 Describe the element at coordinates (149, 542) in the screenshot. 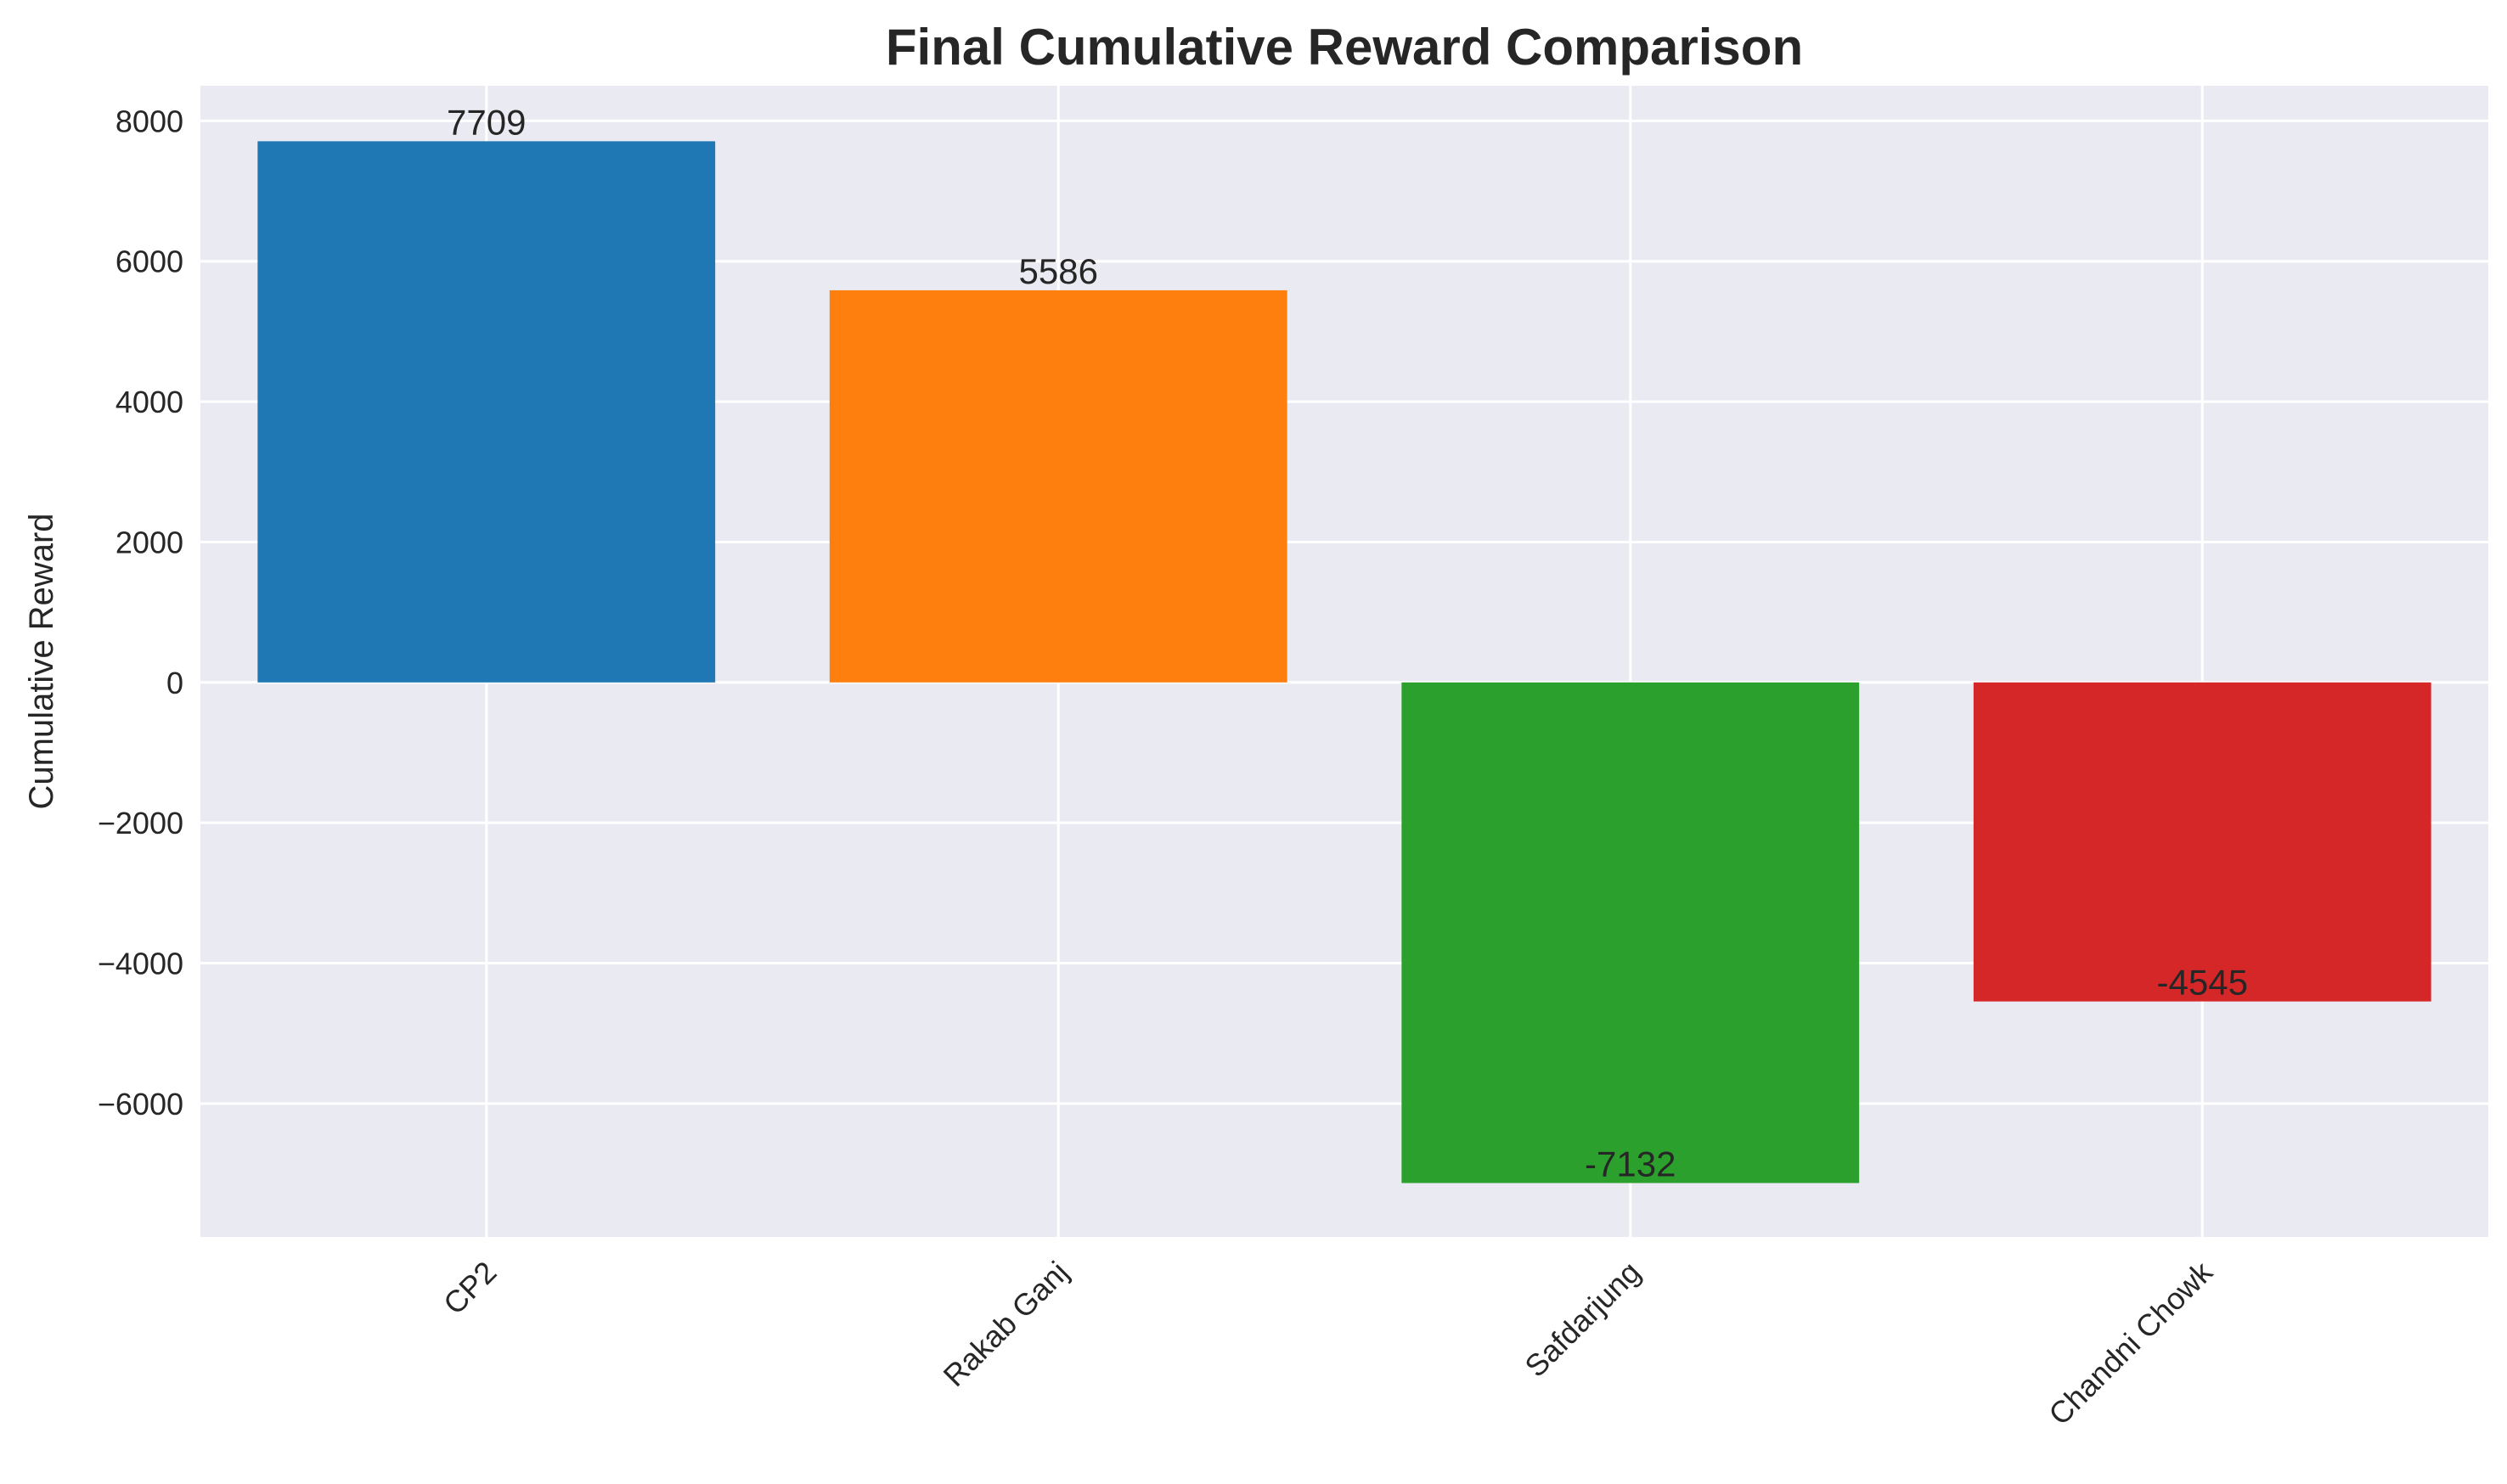

I see `y-tick-label: 2000` at that location.